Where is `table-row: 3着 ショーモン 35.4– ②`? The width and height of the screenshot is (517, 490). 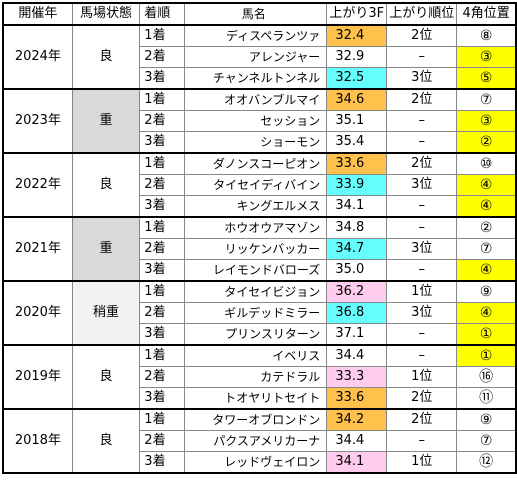 table-row: 3着 ショーモン 35.4– ② is located at coordinates (260, 142).